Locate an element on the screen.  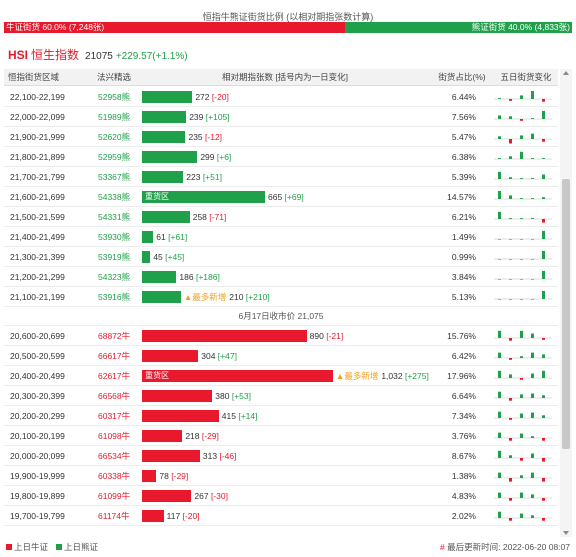
warrant-code-link: 60338牛 is located at coordinates (114, 476).